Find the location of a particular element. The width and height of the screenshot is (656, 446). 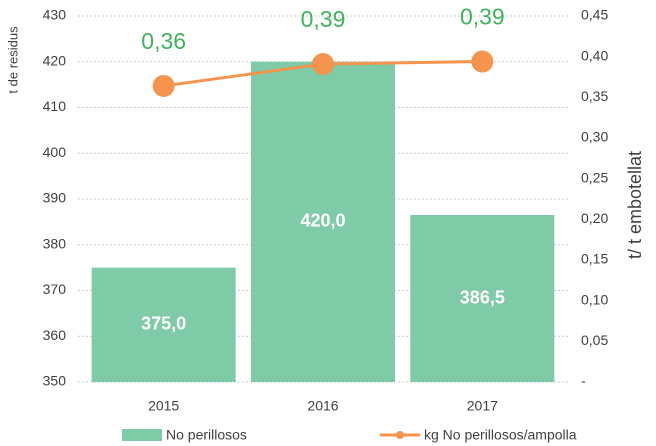

bar-value-label: 386,5 is located at coordinates (482, 297).